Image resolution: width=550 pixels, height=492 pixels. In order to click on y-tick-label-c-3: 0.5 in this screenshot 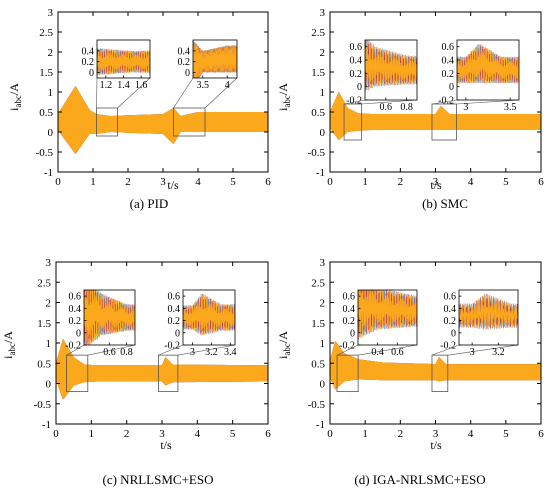, I will do `click(44, 364)`.